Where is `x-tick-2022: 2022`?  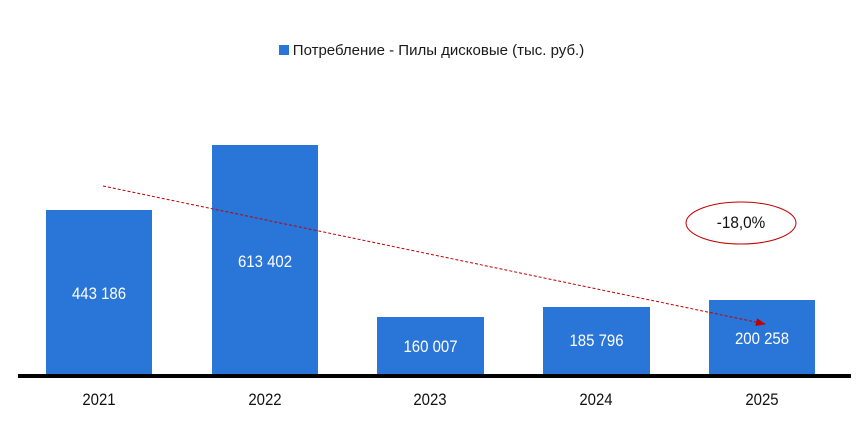 x-tick-2022: 2022 is located at coordinates (265, 399).